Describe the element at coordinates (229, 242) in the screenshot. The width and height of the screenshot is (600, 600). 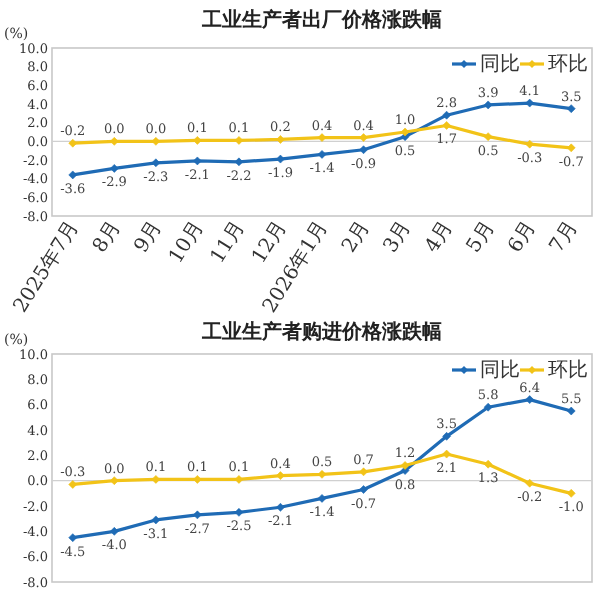
I see `x-tick-label: 11月` at that location.